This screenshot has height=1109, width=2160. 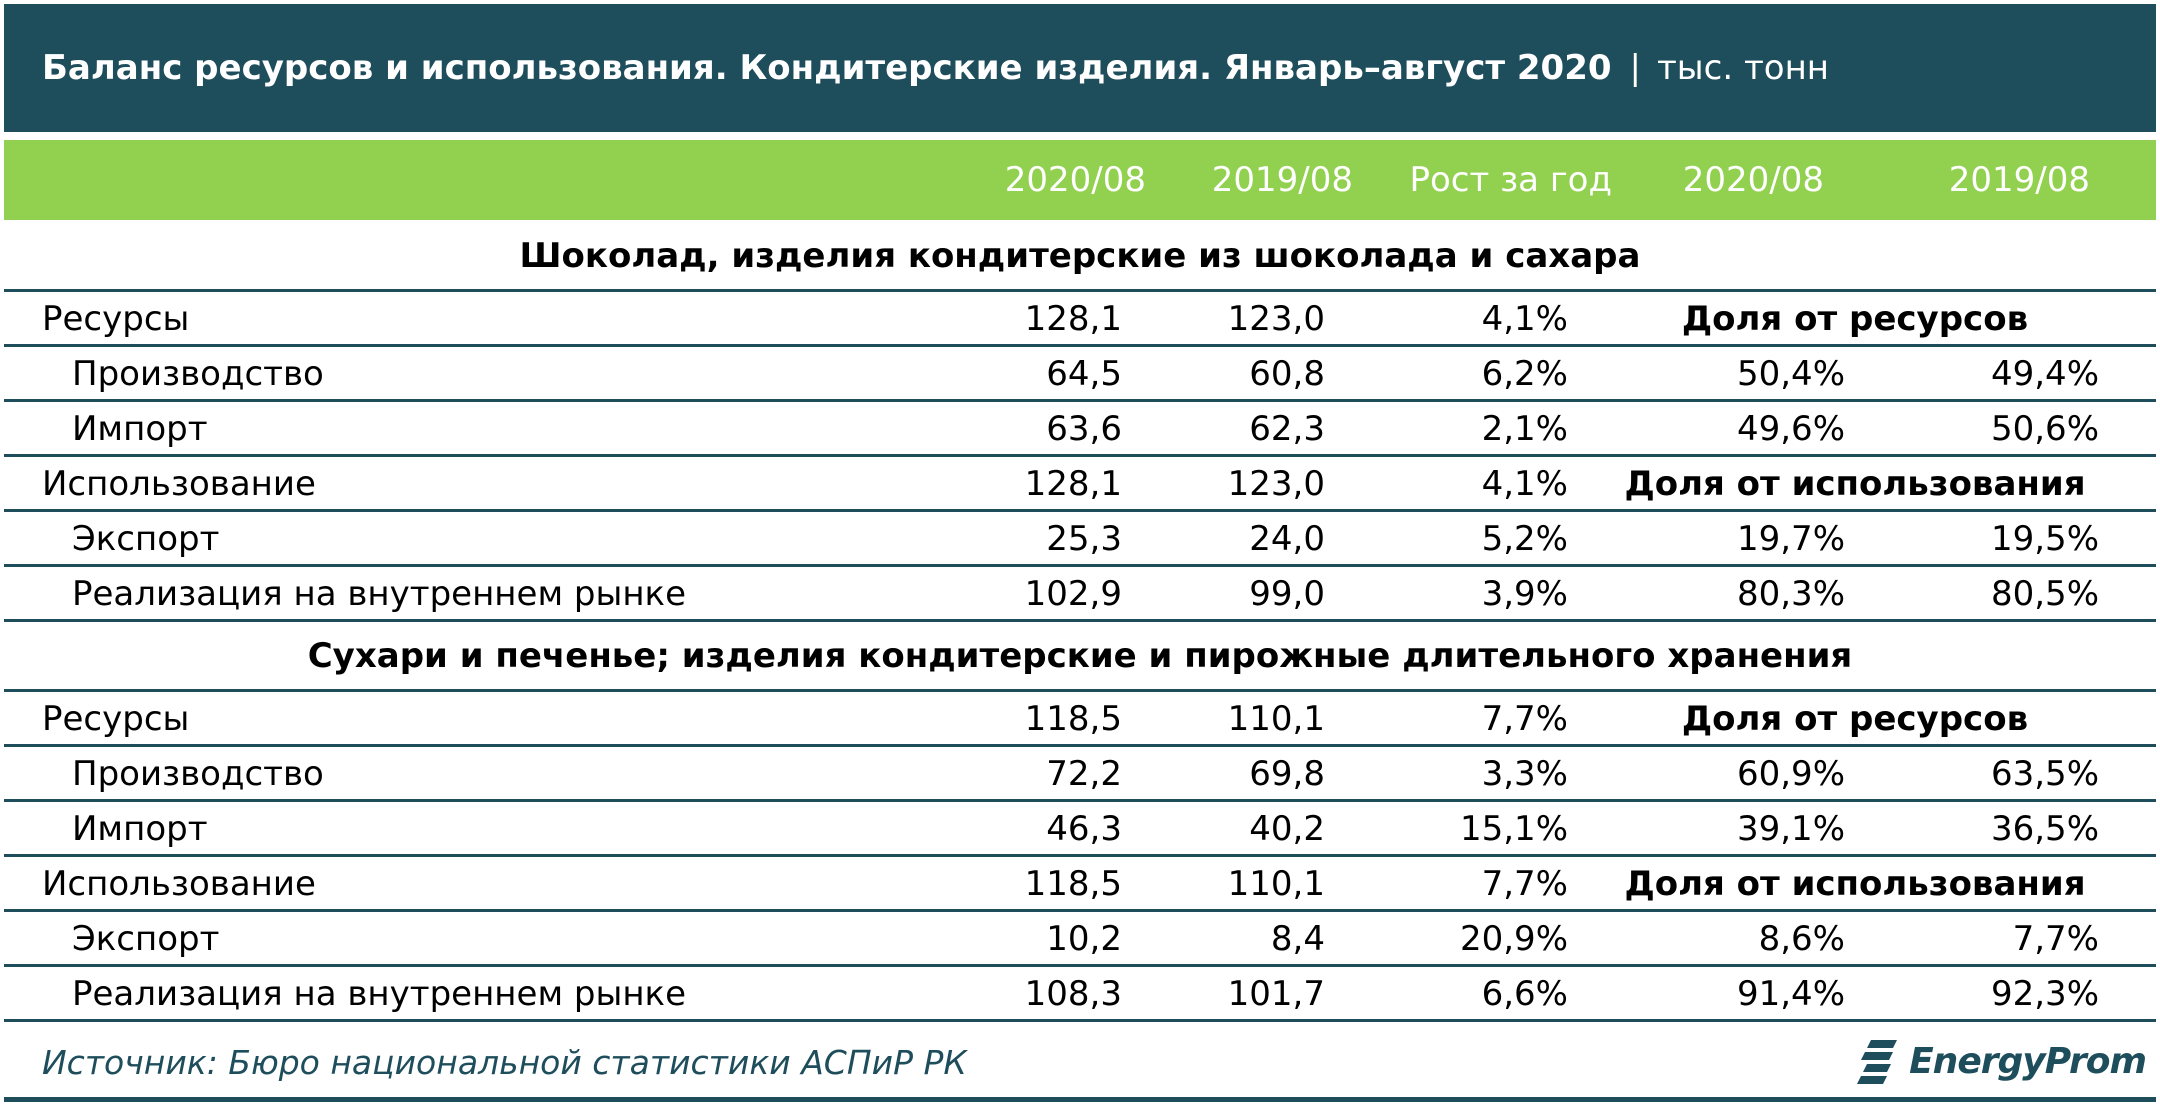 I want to click on share-2020: 39,1%, so click(x=1790, y=829).